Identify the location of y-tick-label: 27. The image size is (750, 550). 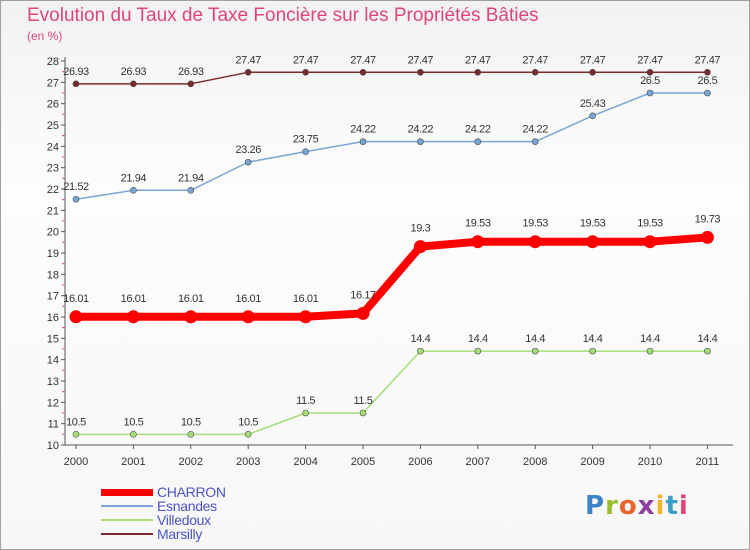
(53, 83).